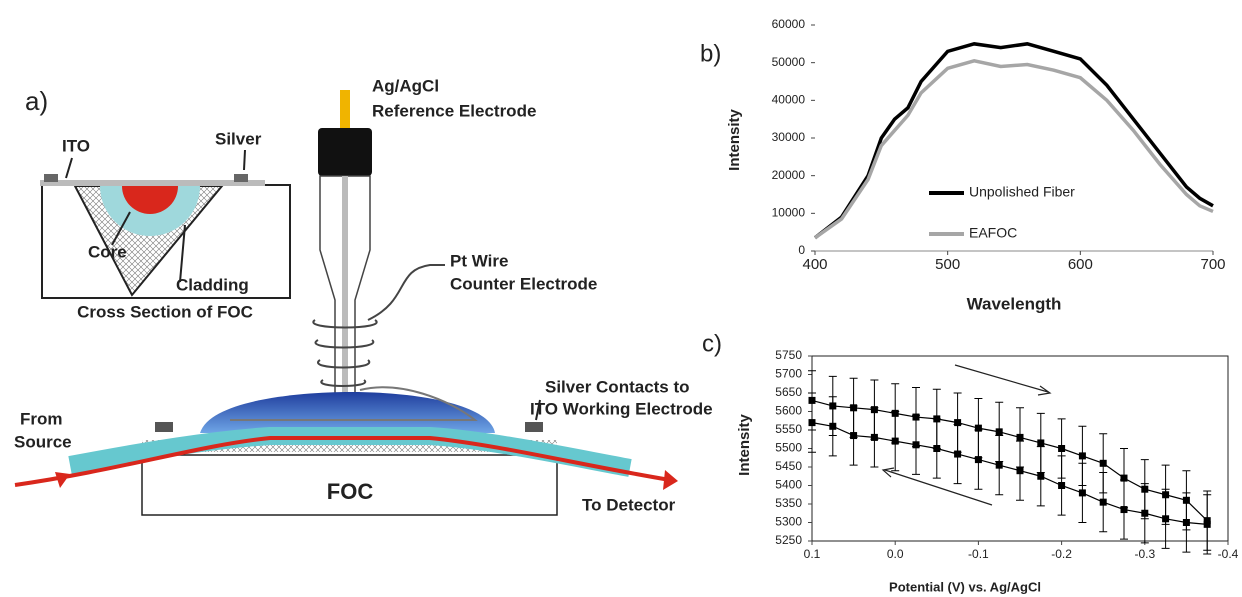  I want to click on y-tick-label: 5500, so click(788, 448).